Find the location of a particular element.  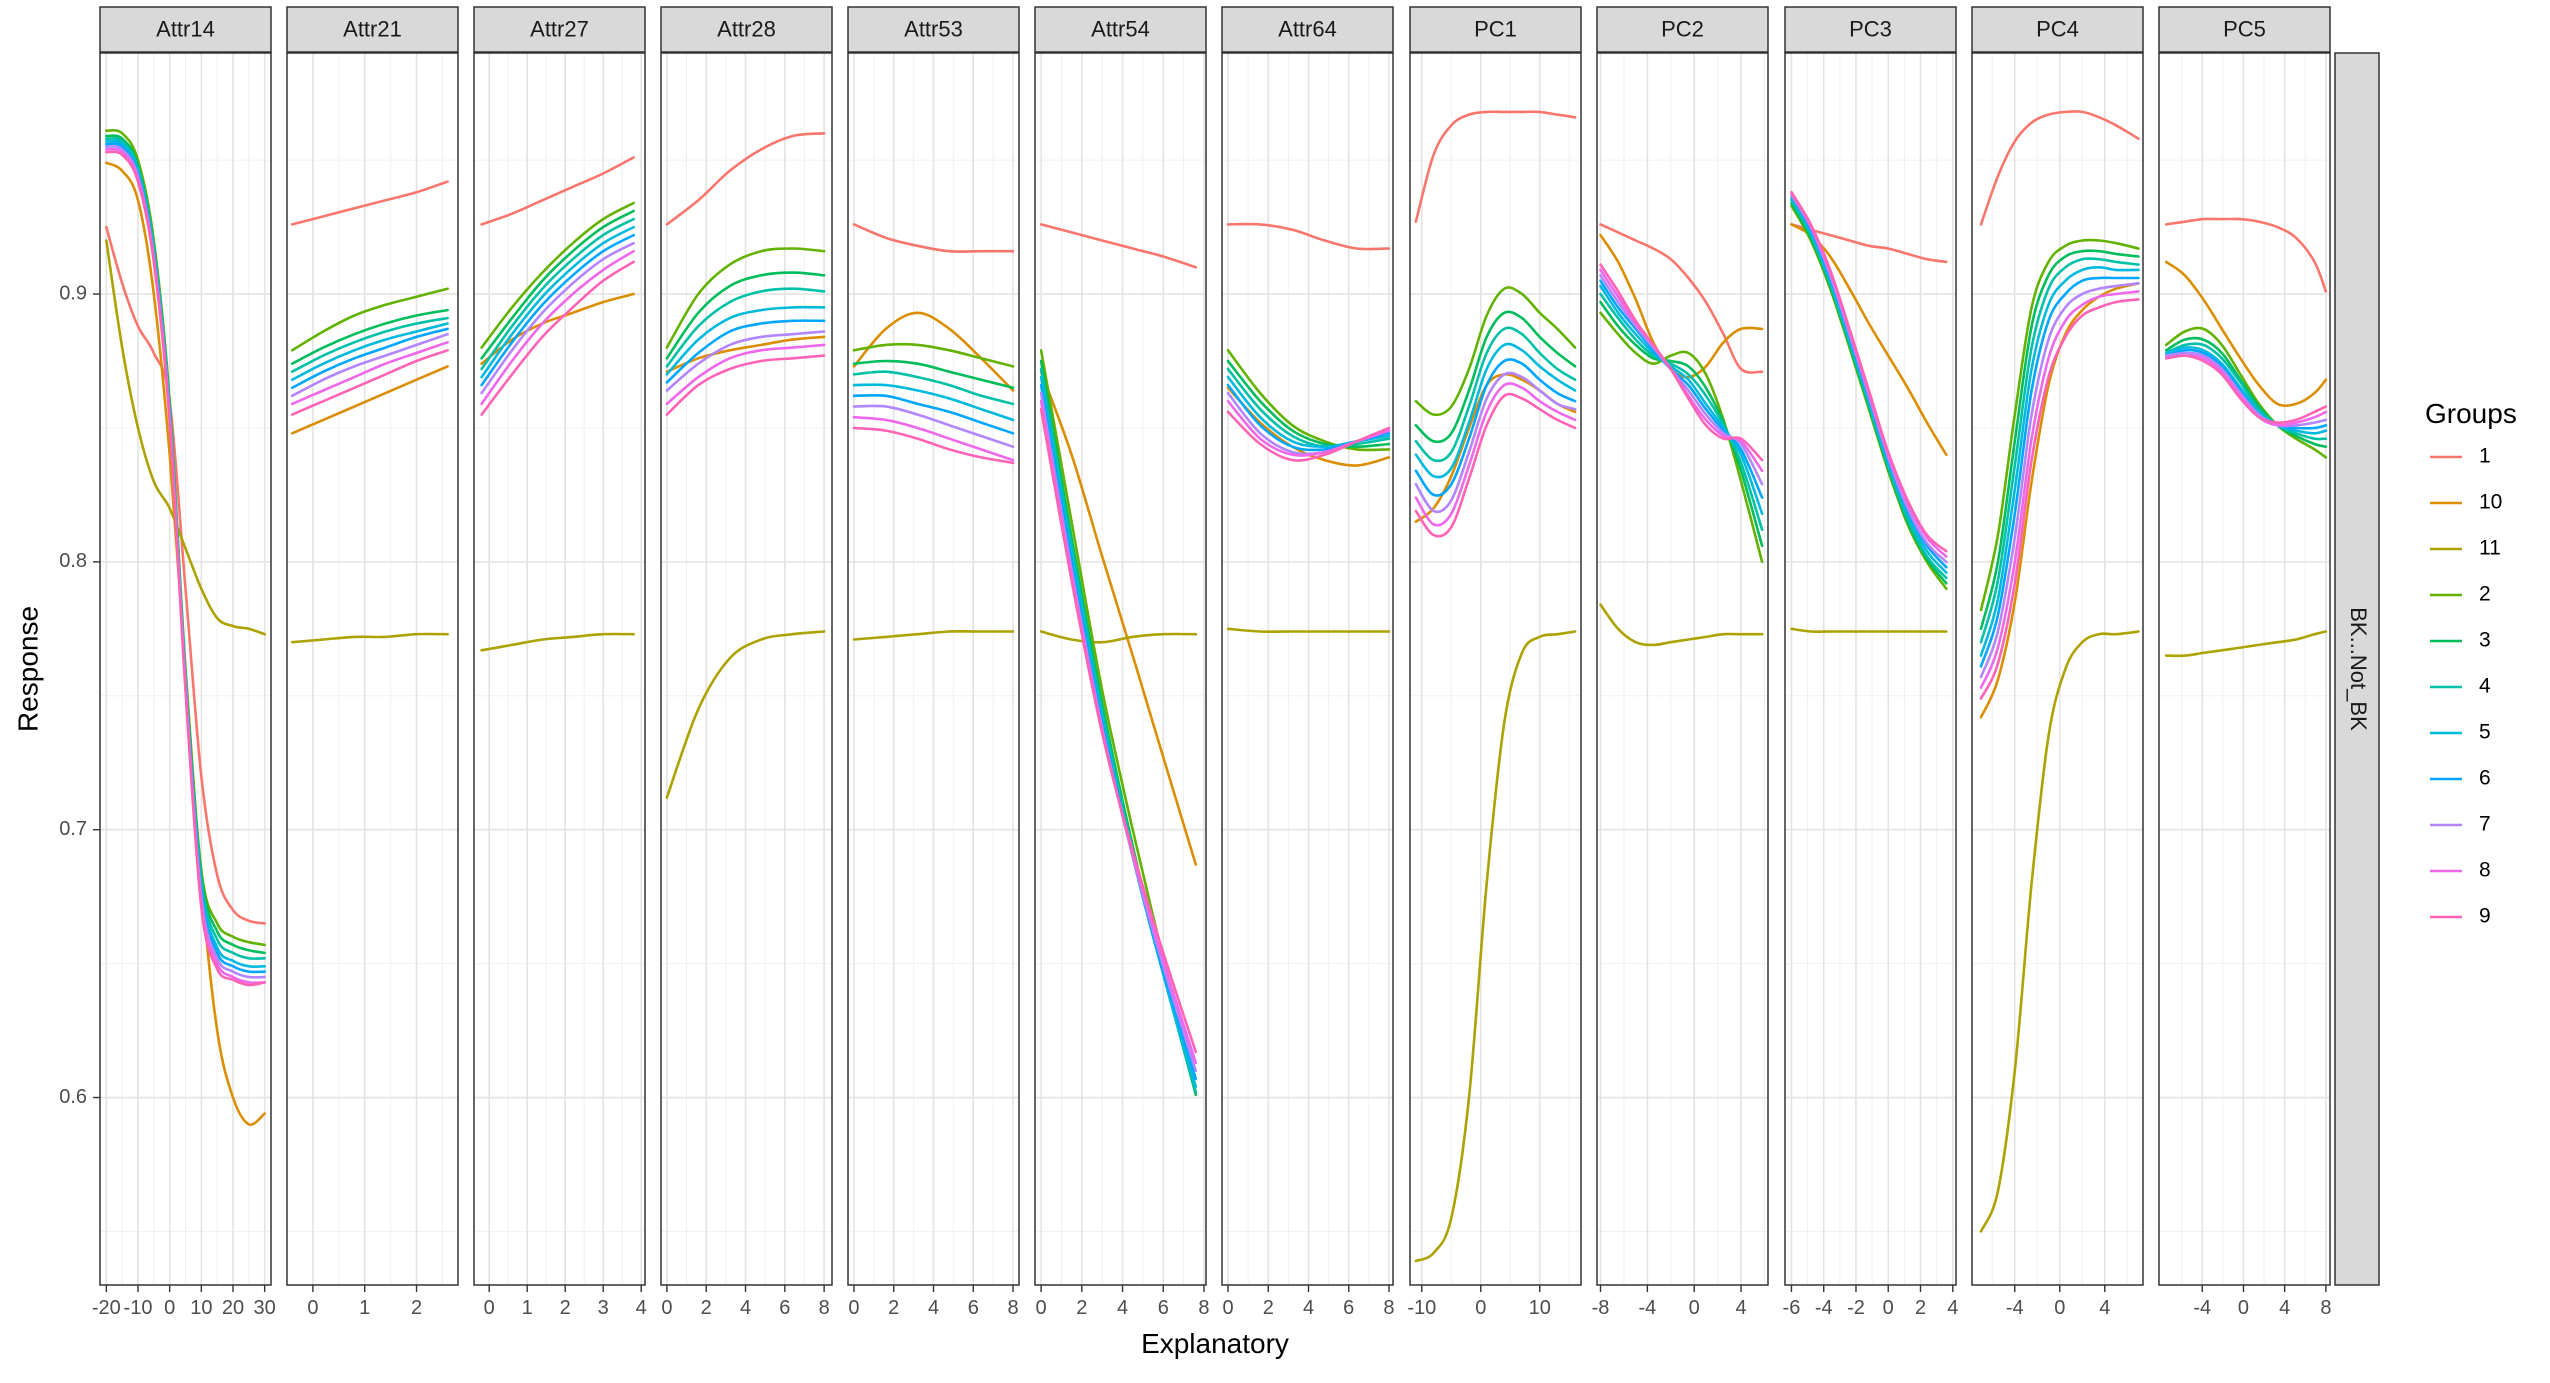

panel-strip-pc3 is located at coordinates (1870, 29).